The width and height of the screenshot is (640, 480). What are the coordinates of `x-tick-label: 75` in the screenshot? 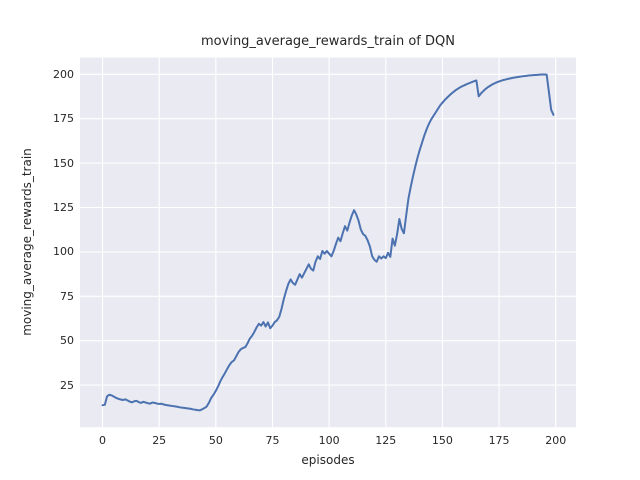 It's located at (272, 440).